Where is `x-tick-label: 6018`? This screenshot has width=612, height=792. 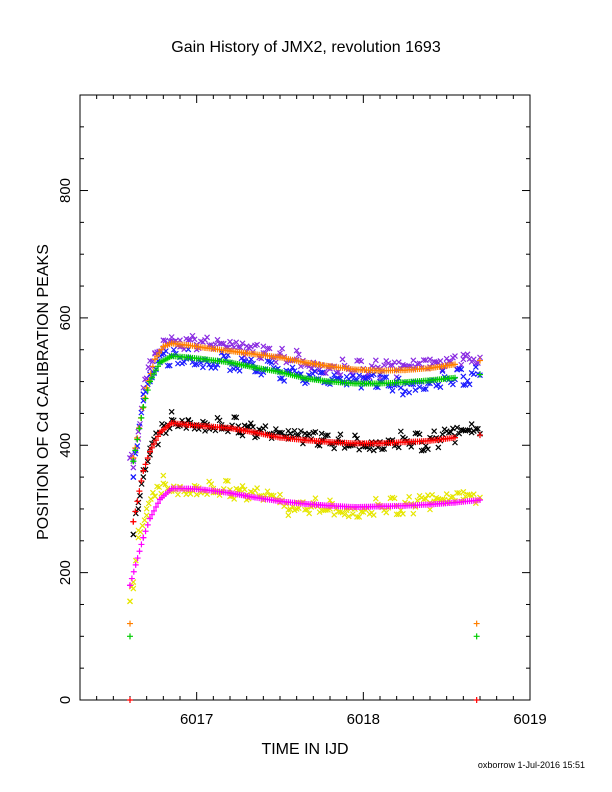
x-tick-label: 6018 is located at coordinates (363, 719).